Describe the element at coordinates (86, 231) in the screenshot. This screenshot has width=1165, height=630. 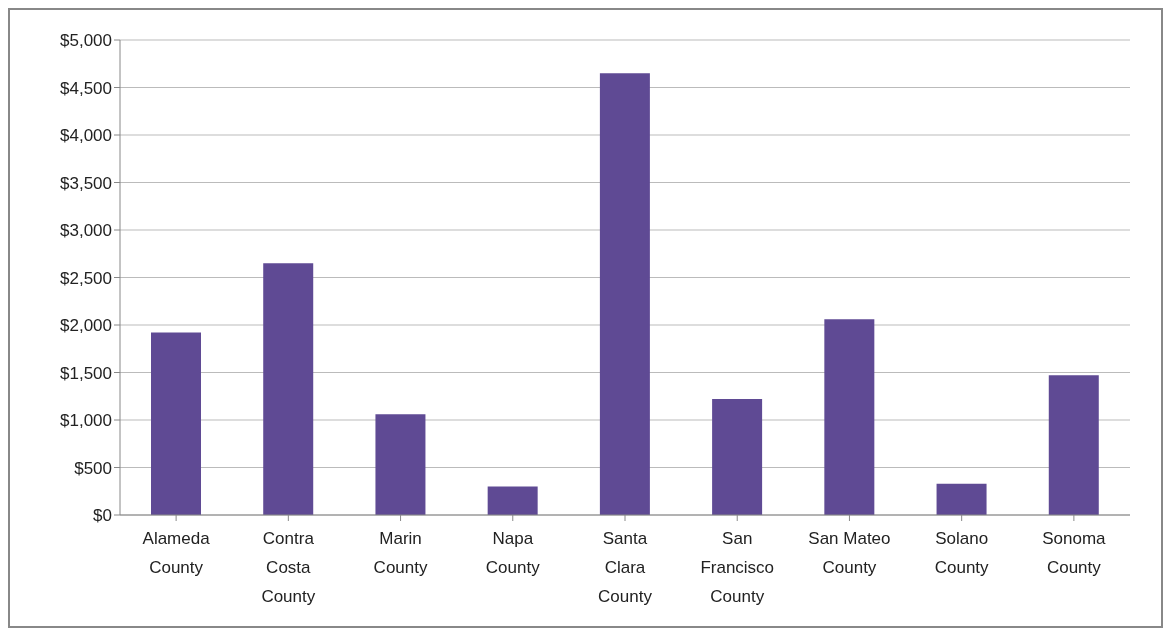
I see `y-tick-label: $3,000` at that location.